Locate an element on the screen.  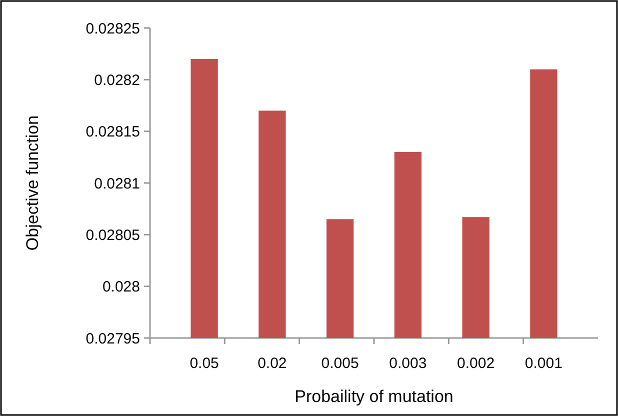
x-tick-label: 0.001 is located at coordinates (543, 363).